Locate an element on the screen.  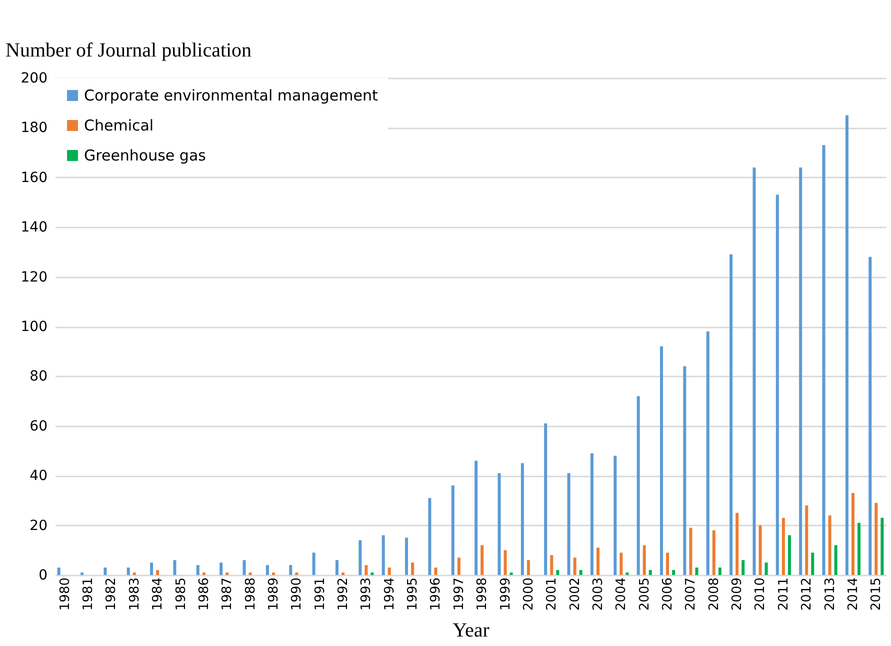
x-tick-label: 2001 is located at coordinates (552, 594).